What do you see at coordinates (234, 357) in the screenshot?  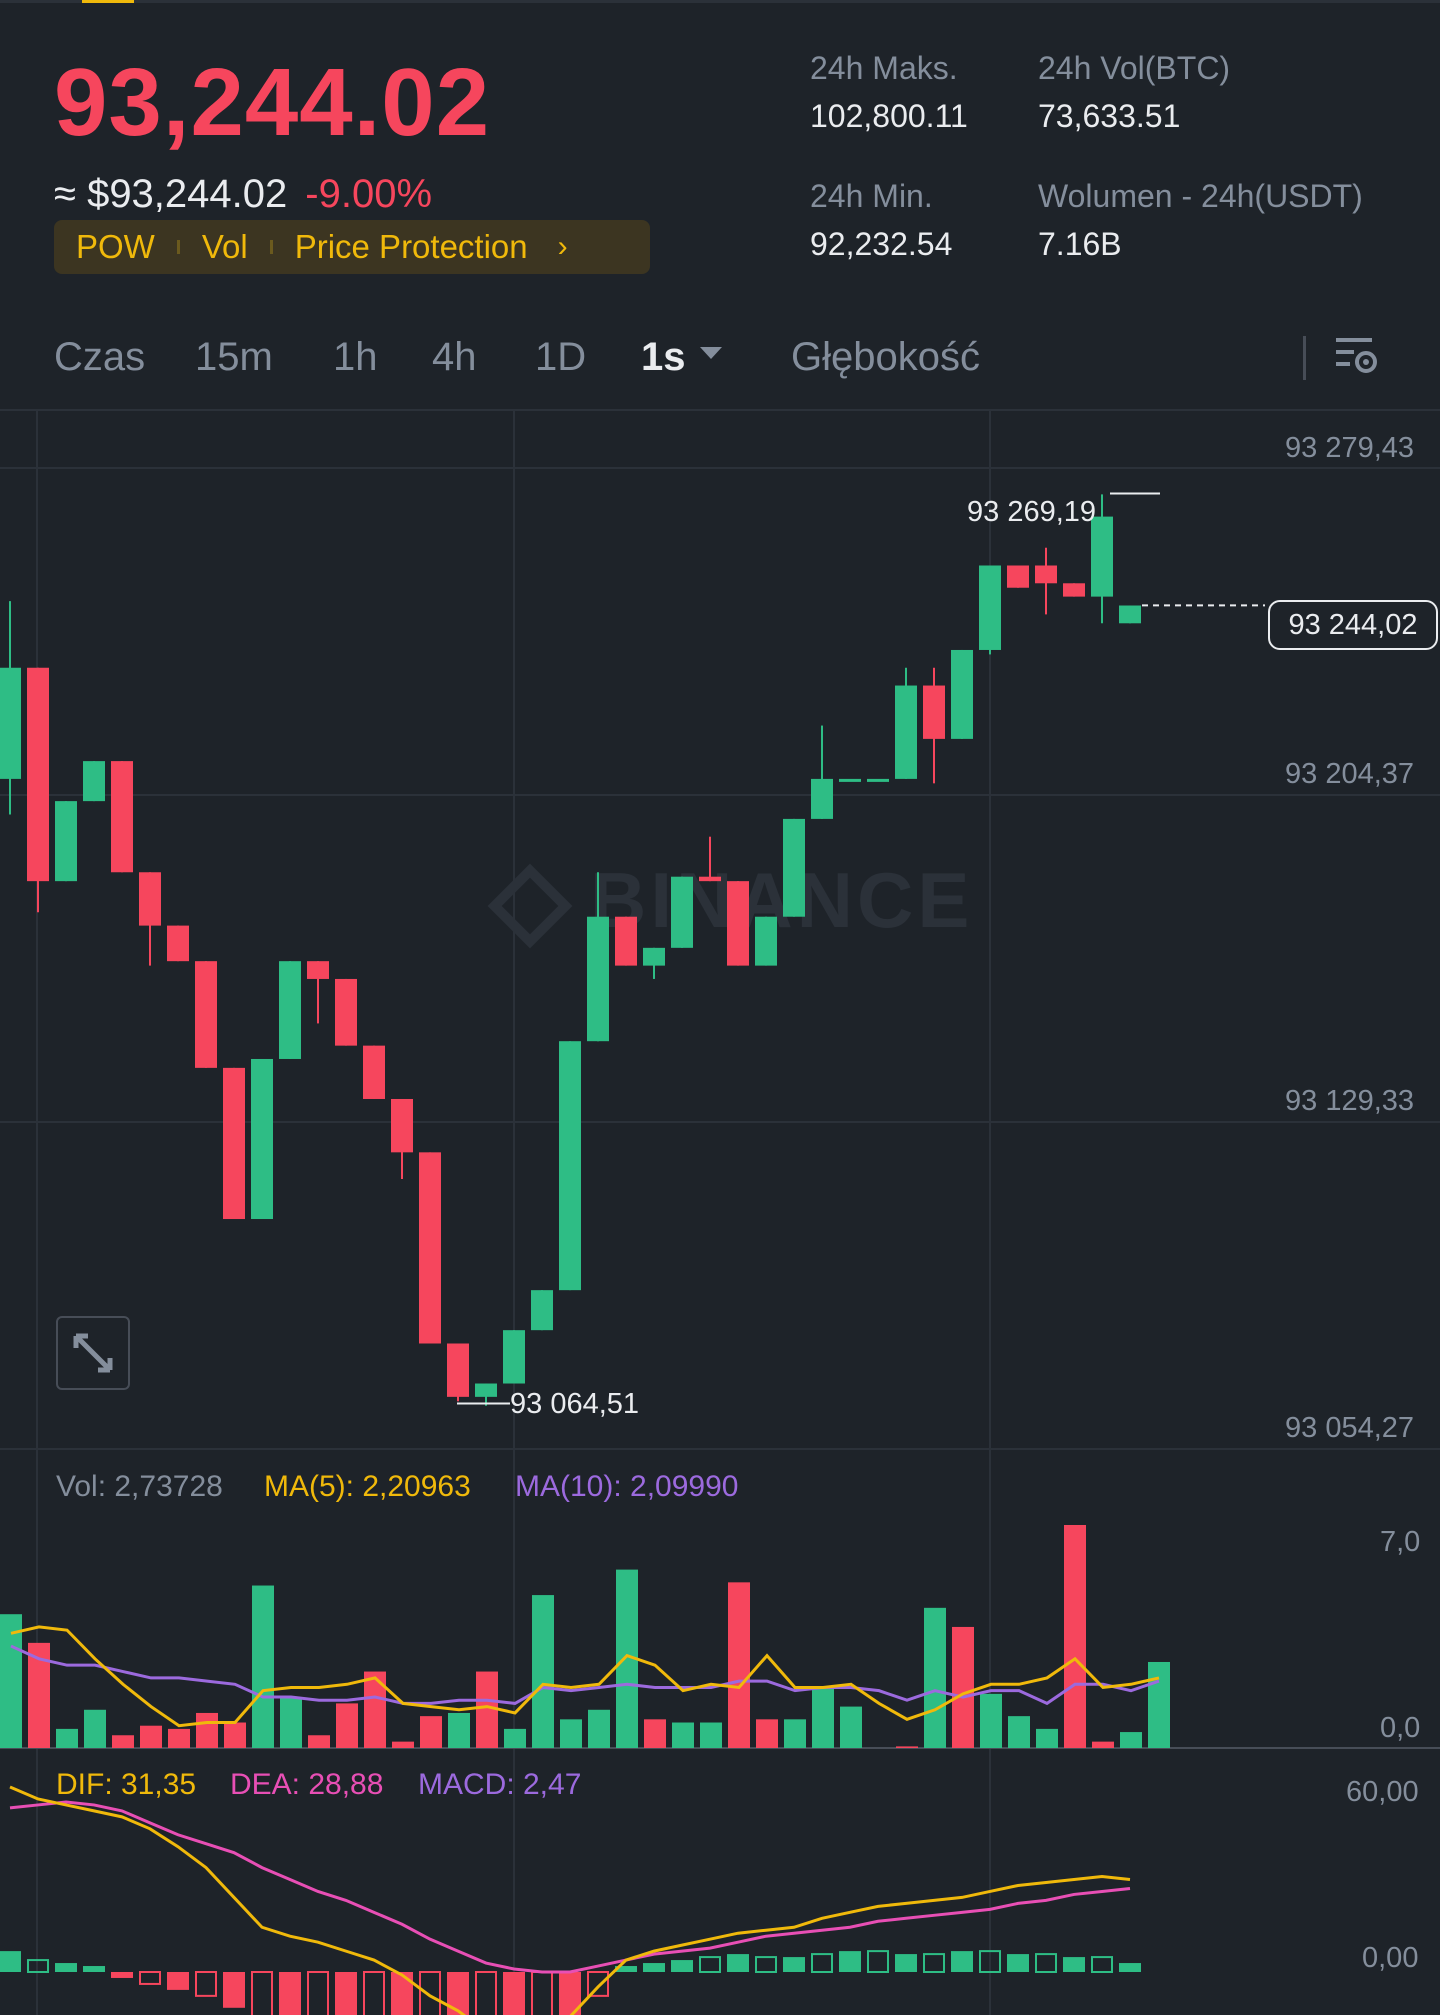 I see `tab-15m: 15m` at bounding box center [234, 357].